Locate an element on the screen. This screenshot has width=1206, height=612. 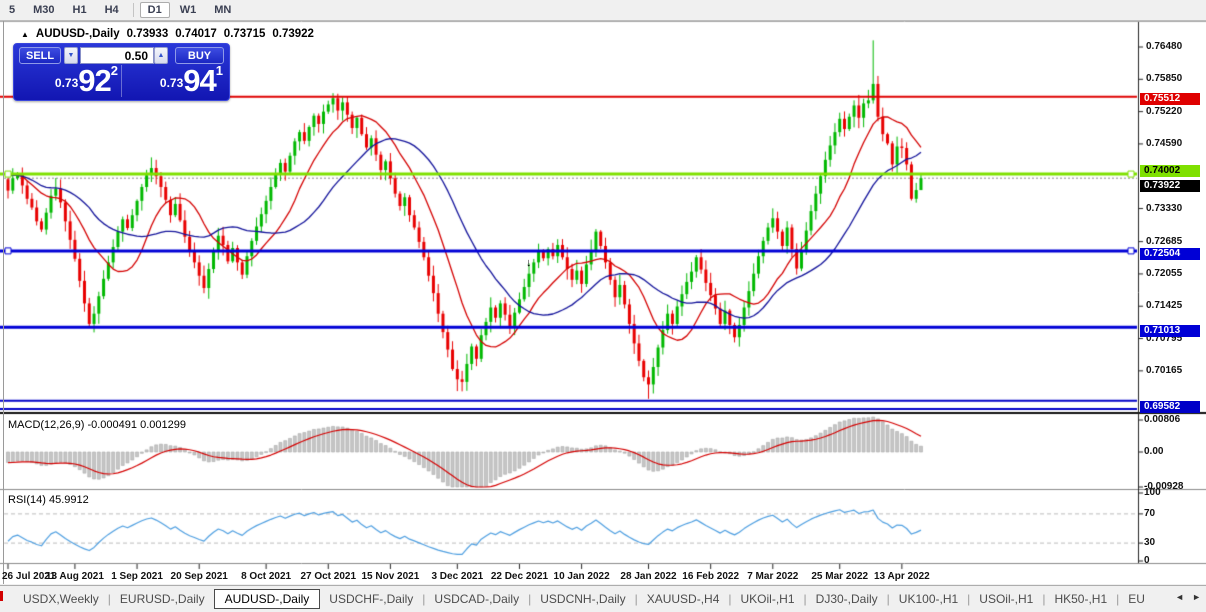
chart-tab-usdchf-daily: USDCHF-,Daily is located at coordinates (371, 599).